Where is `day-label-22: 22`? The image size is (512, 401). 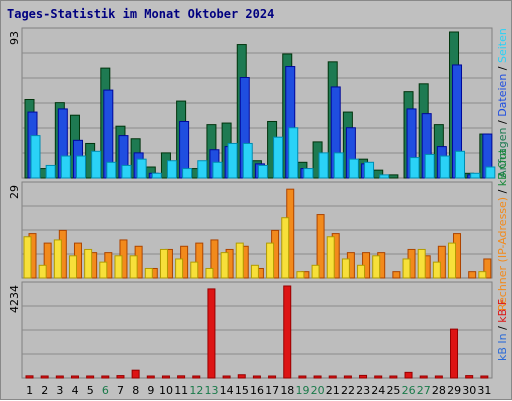 day-label-22: 22 is located at coordinates (348, 390).